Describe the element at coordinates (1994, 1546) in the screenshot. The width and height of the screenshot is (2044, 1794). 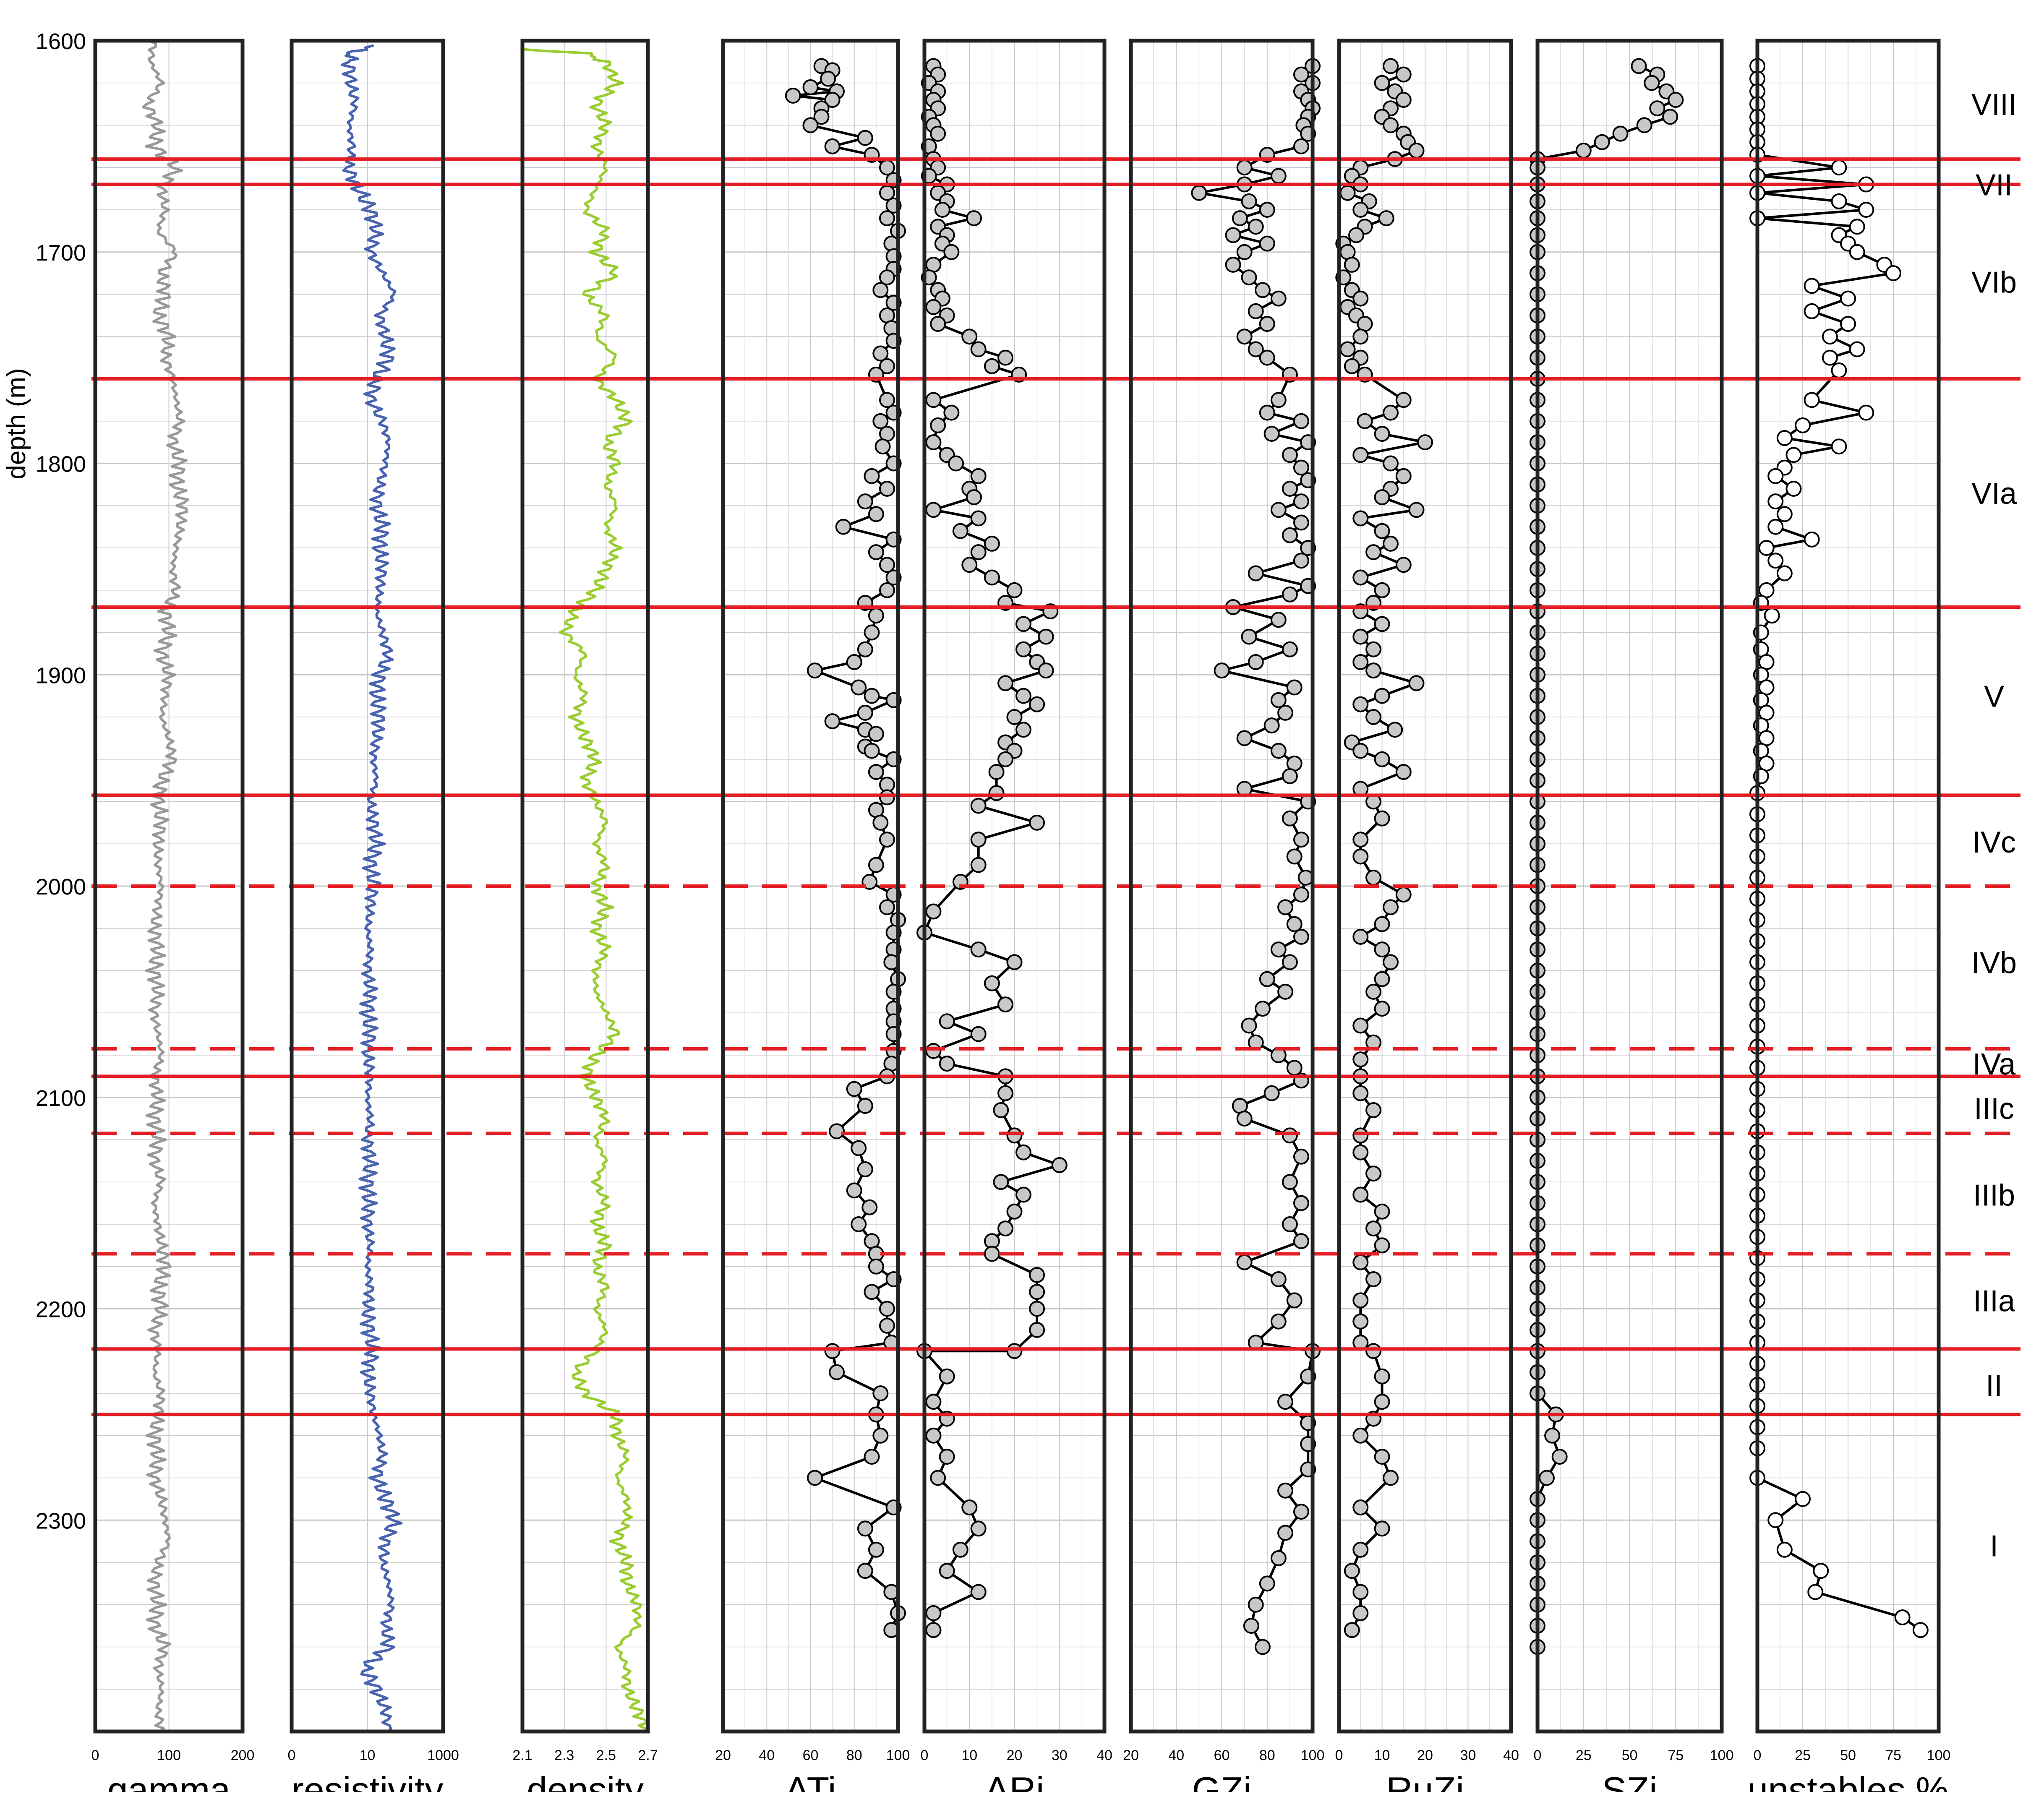
I see `unit-label: I` at that location.